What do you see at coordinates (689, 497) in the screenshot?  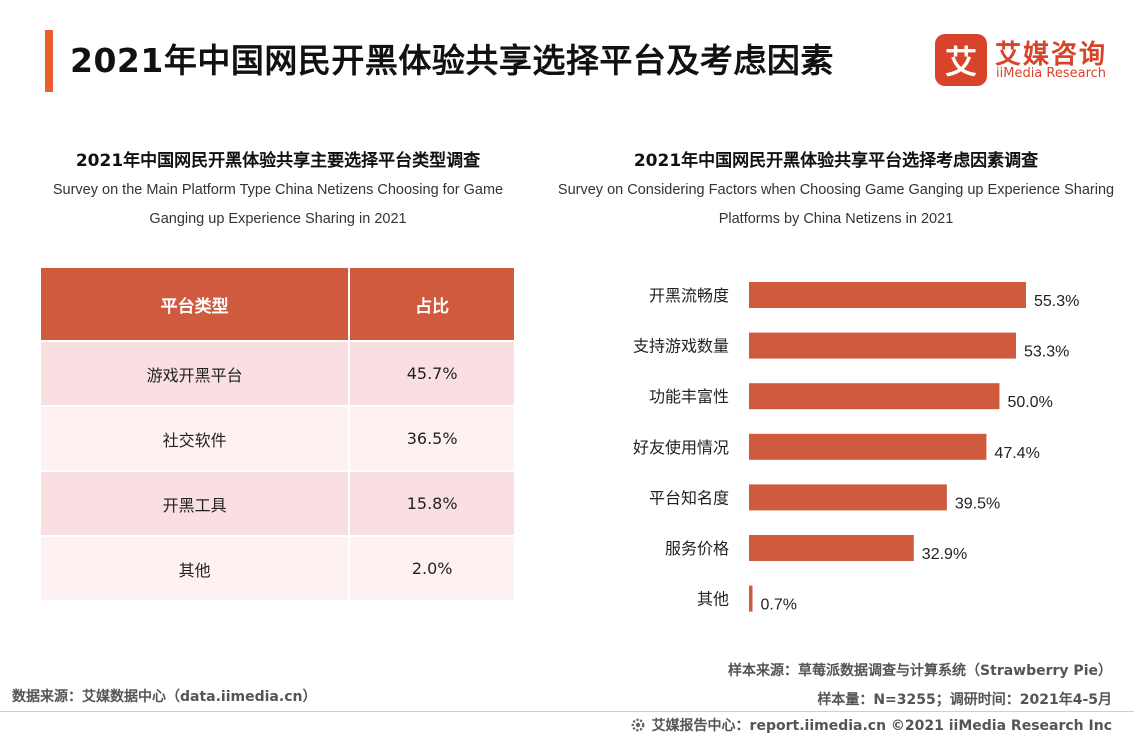 I see `bar-category-label: 平台知名度` at bounding box center [689, 497].